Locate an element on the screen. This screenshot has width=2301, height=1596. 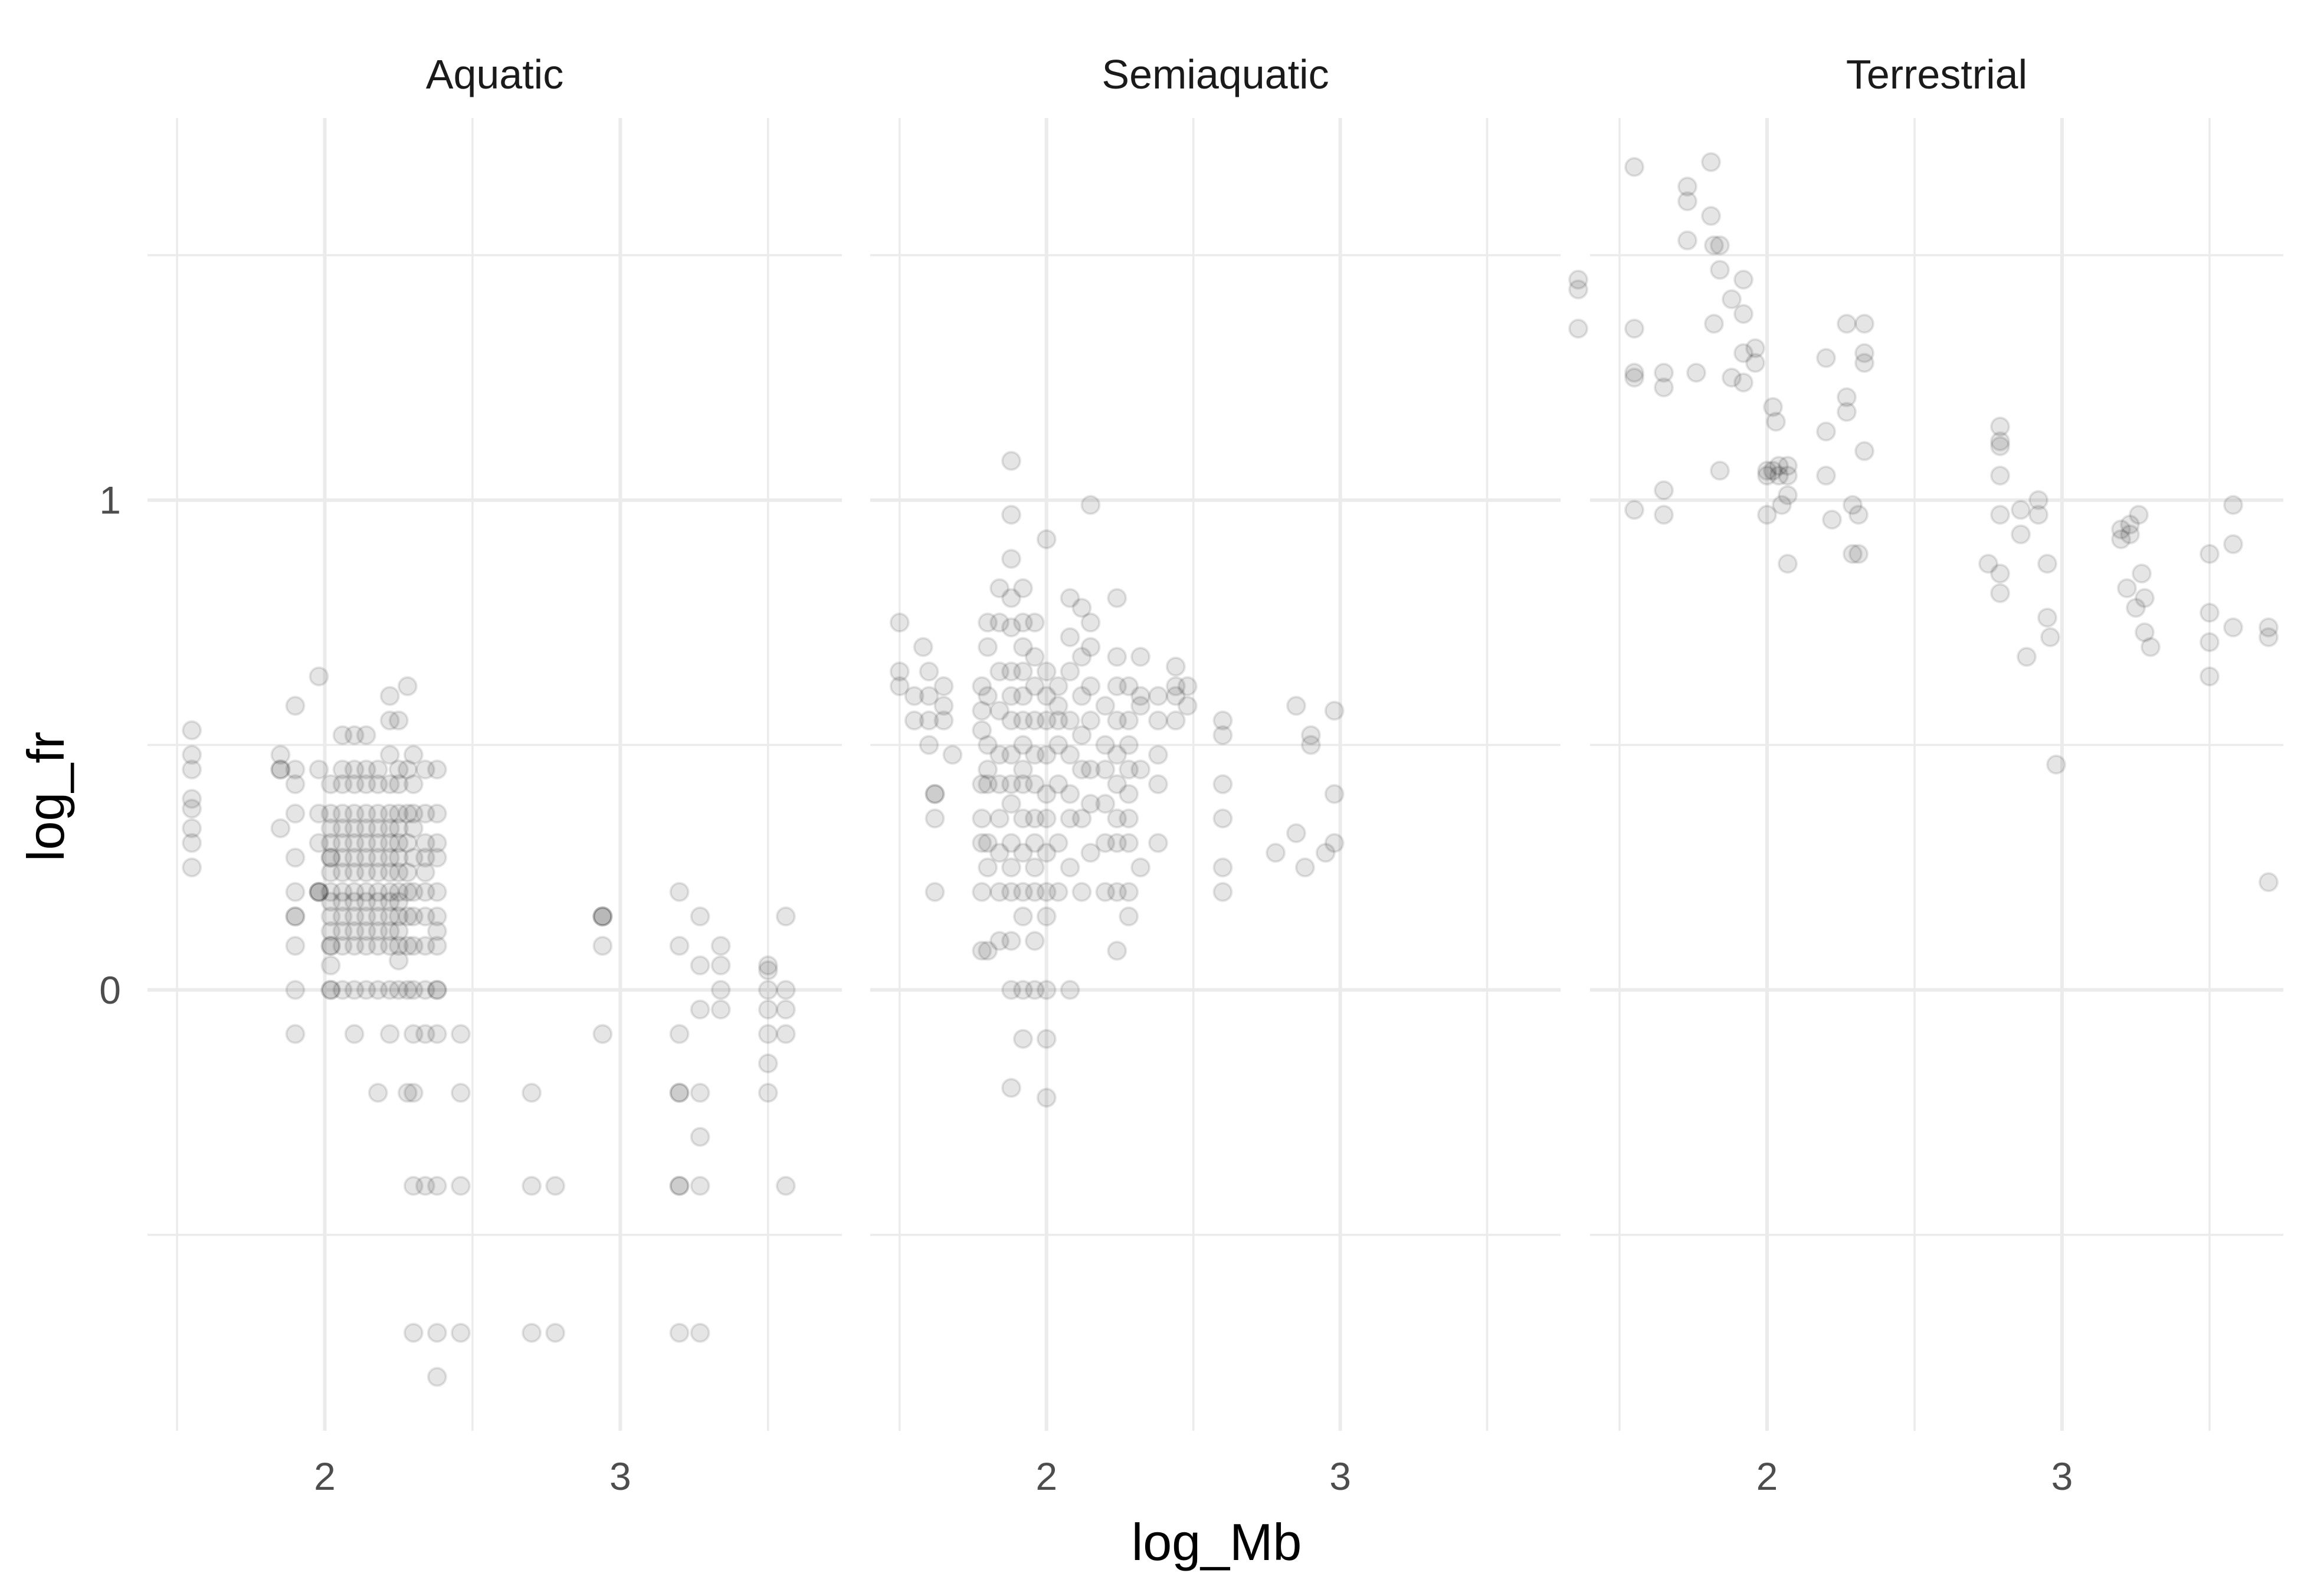
x-tick-label: 2 is located at coordinates (325, 1476).